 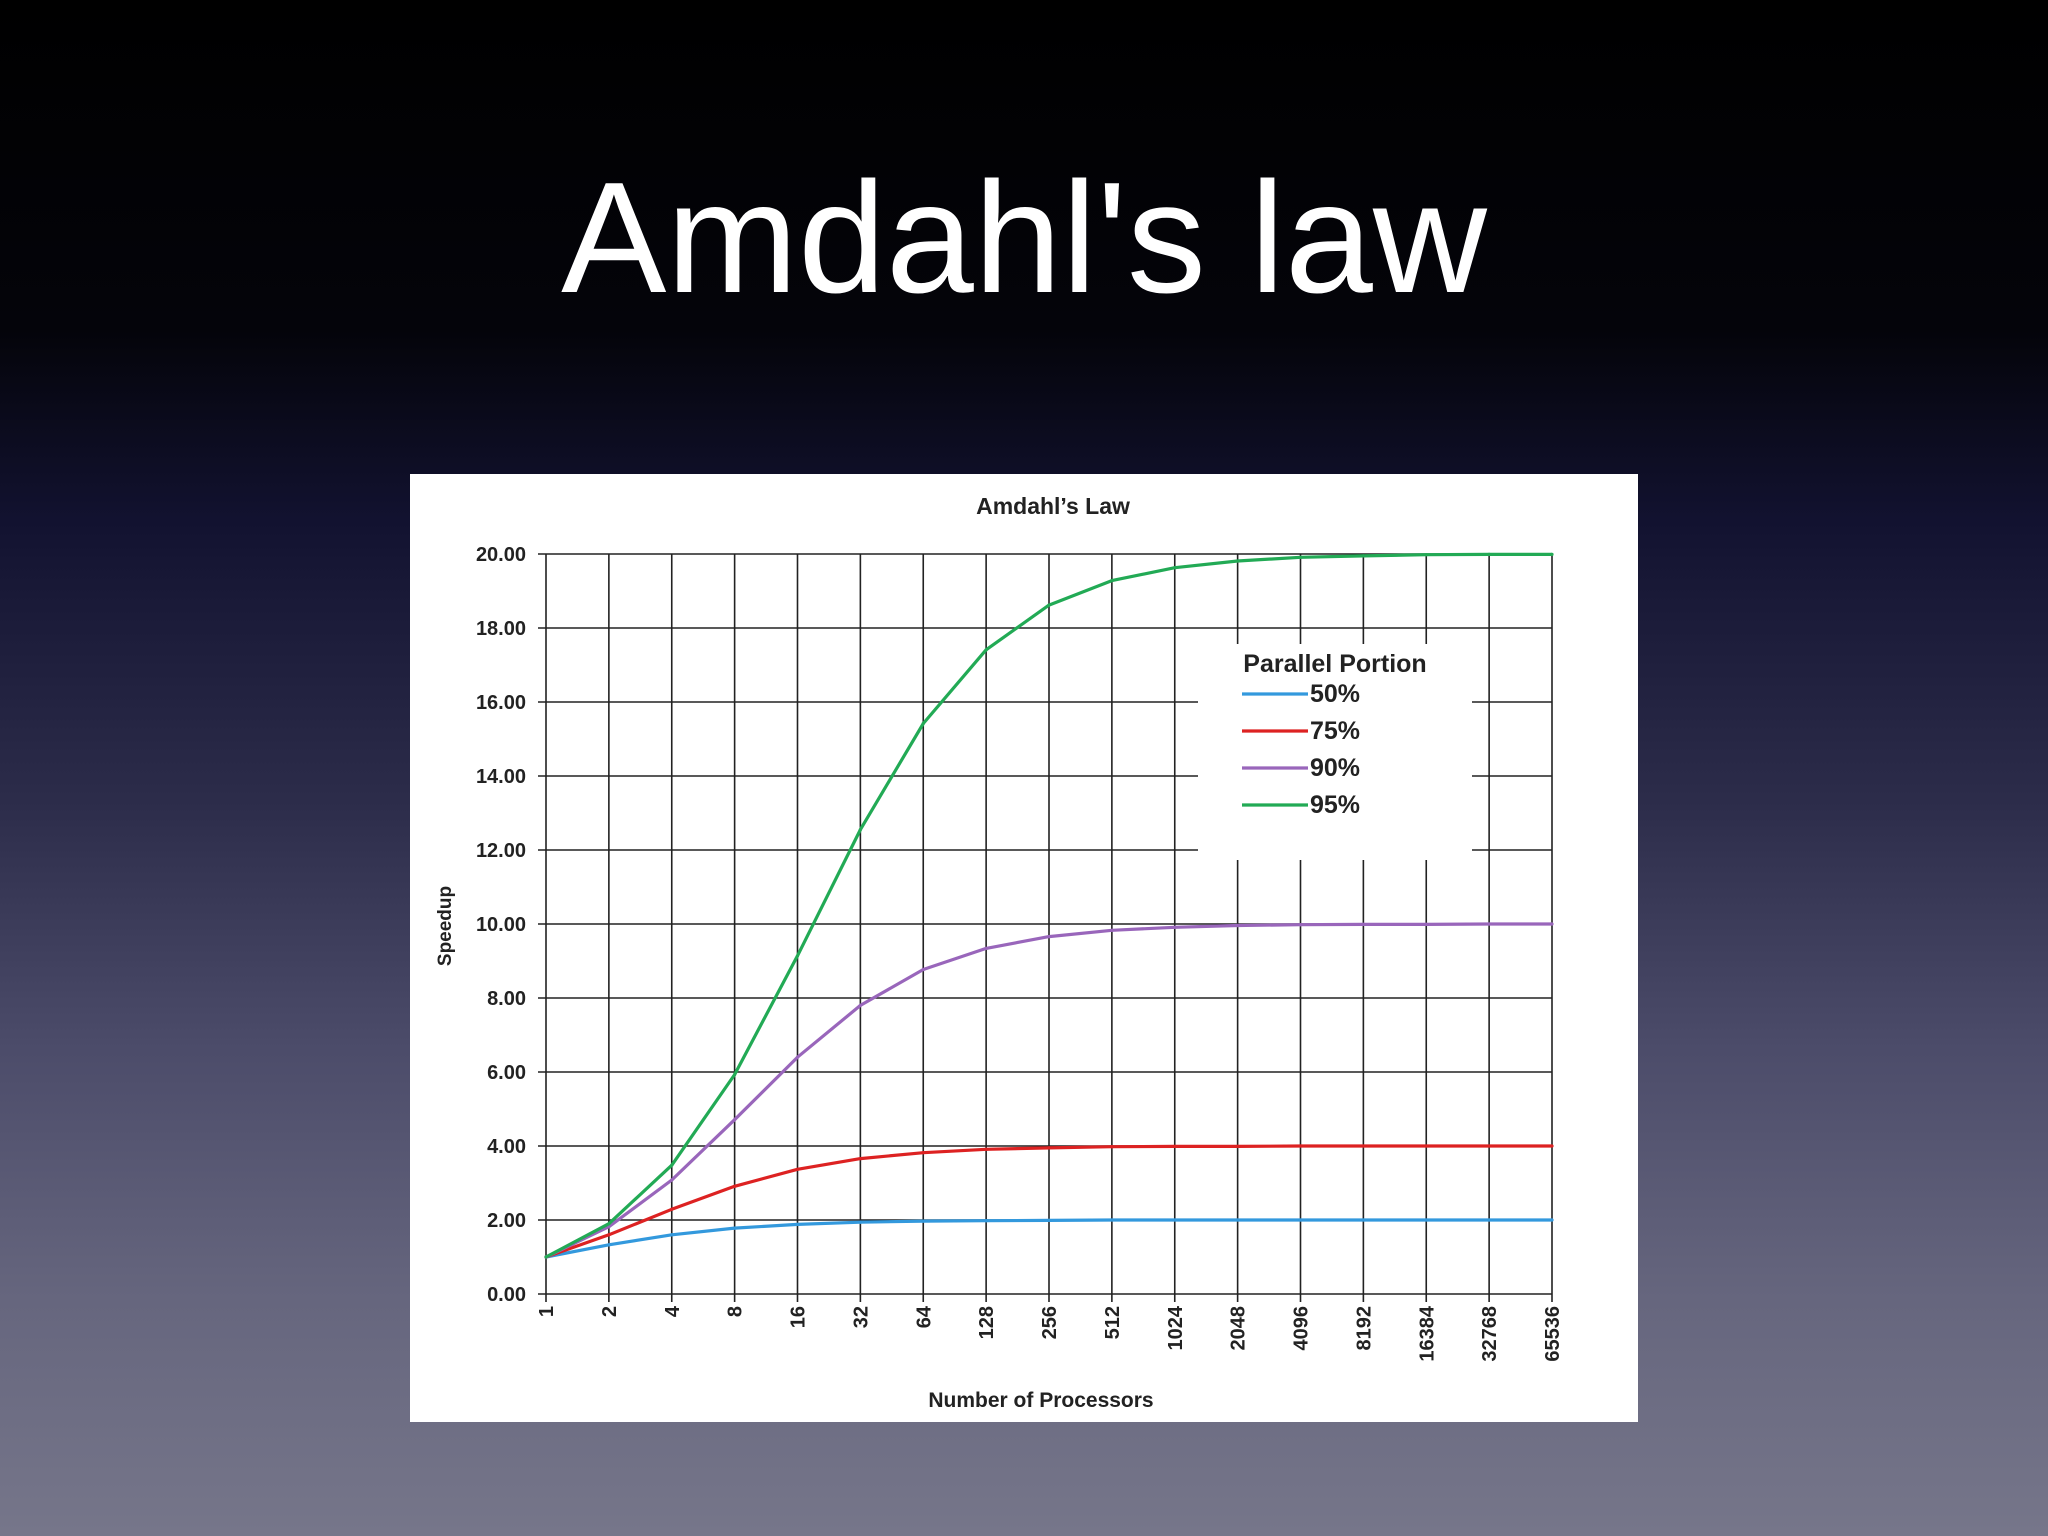 I want to click on chart-title: Amdahl’s Law, so click(x=1053, y=506).